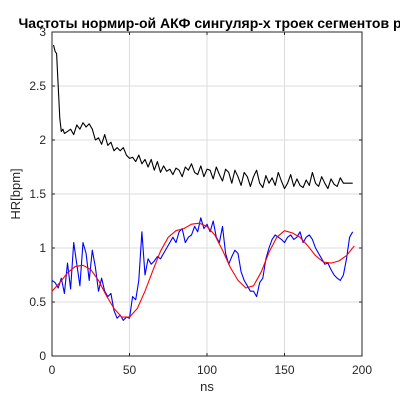  Describe the element at coordinates (207, 386) in the screenshot. I see `x-axis-label: ns` at that location.